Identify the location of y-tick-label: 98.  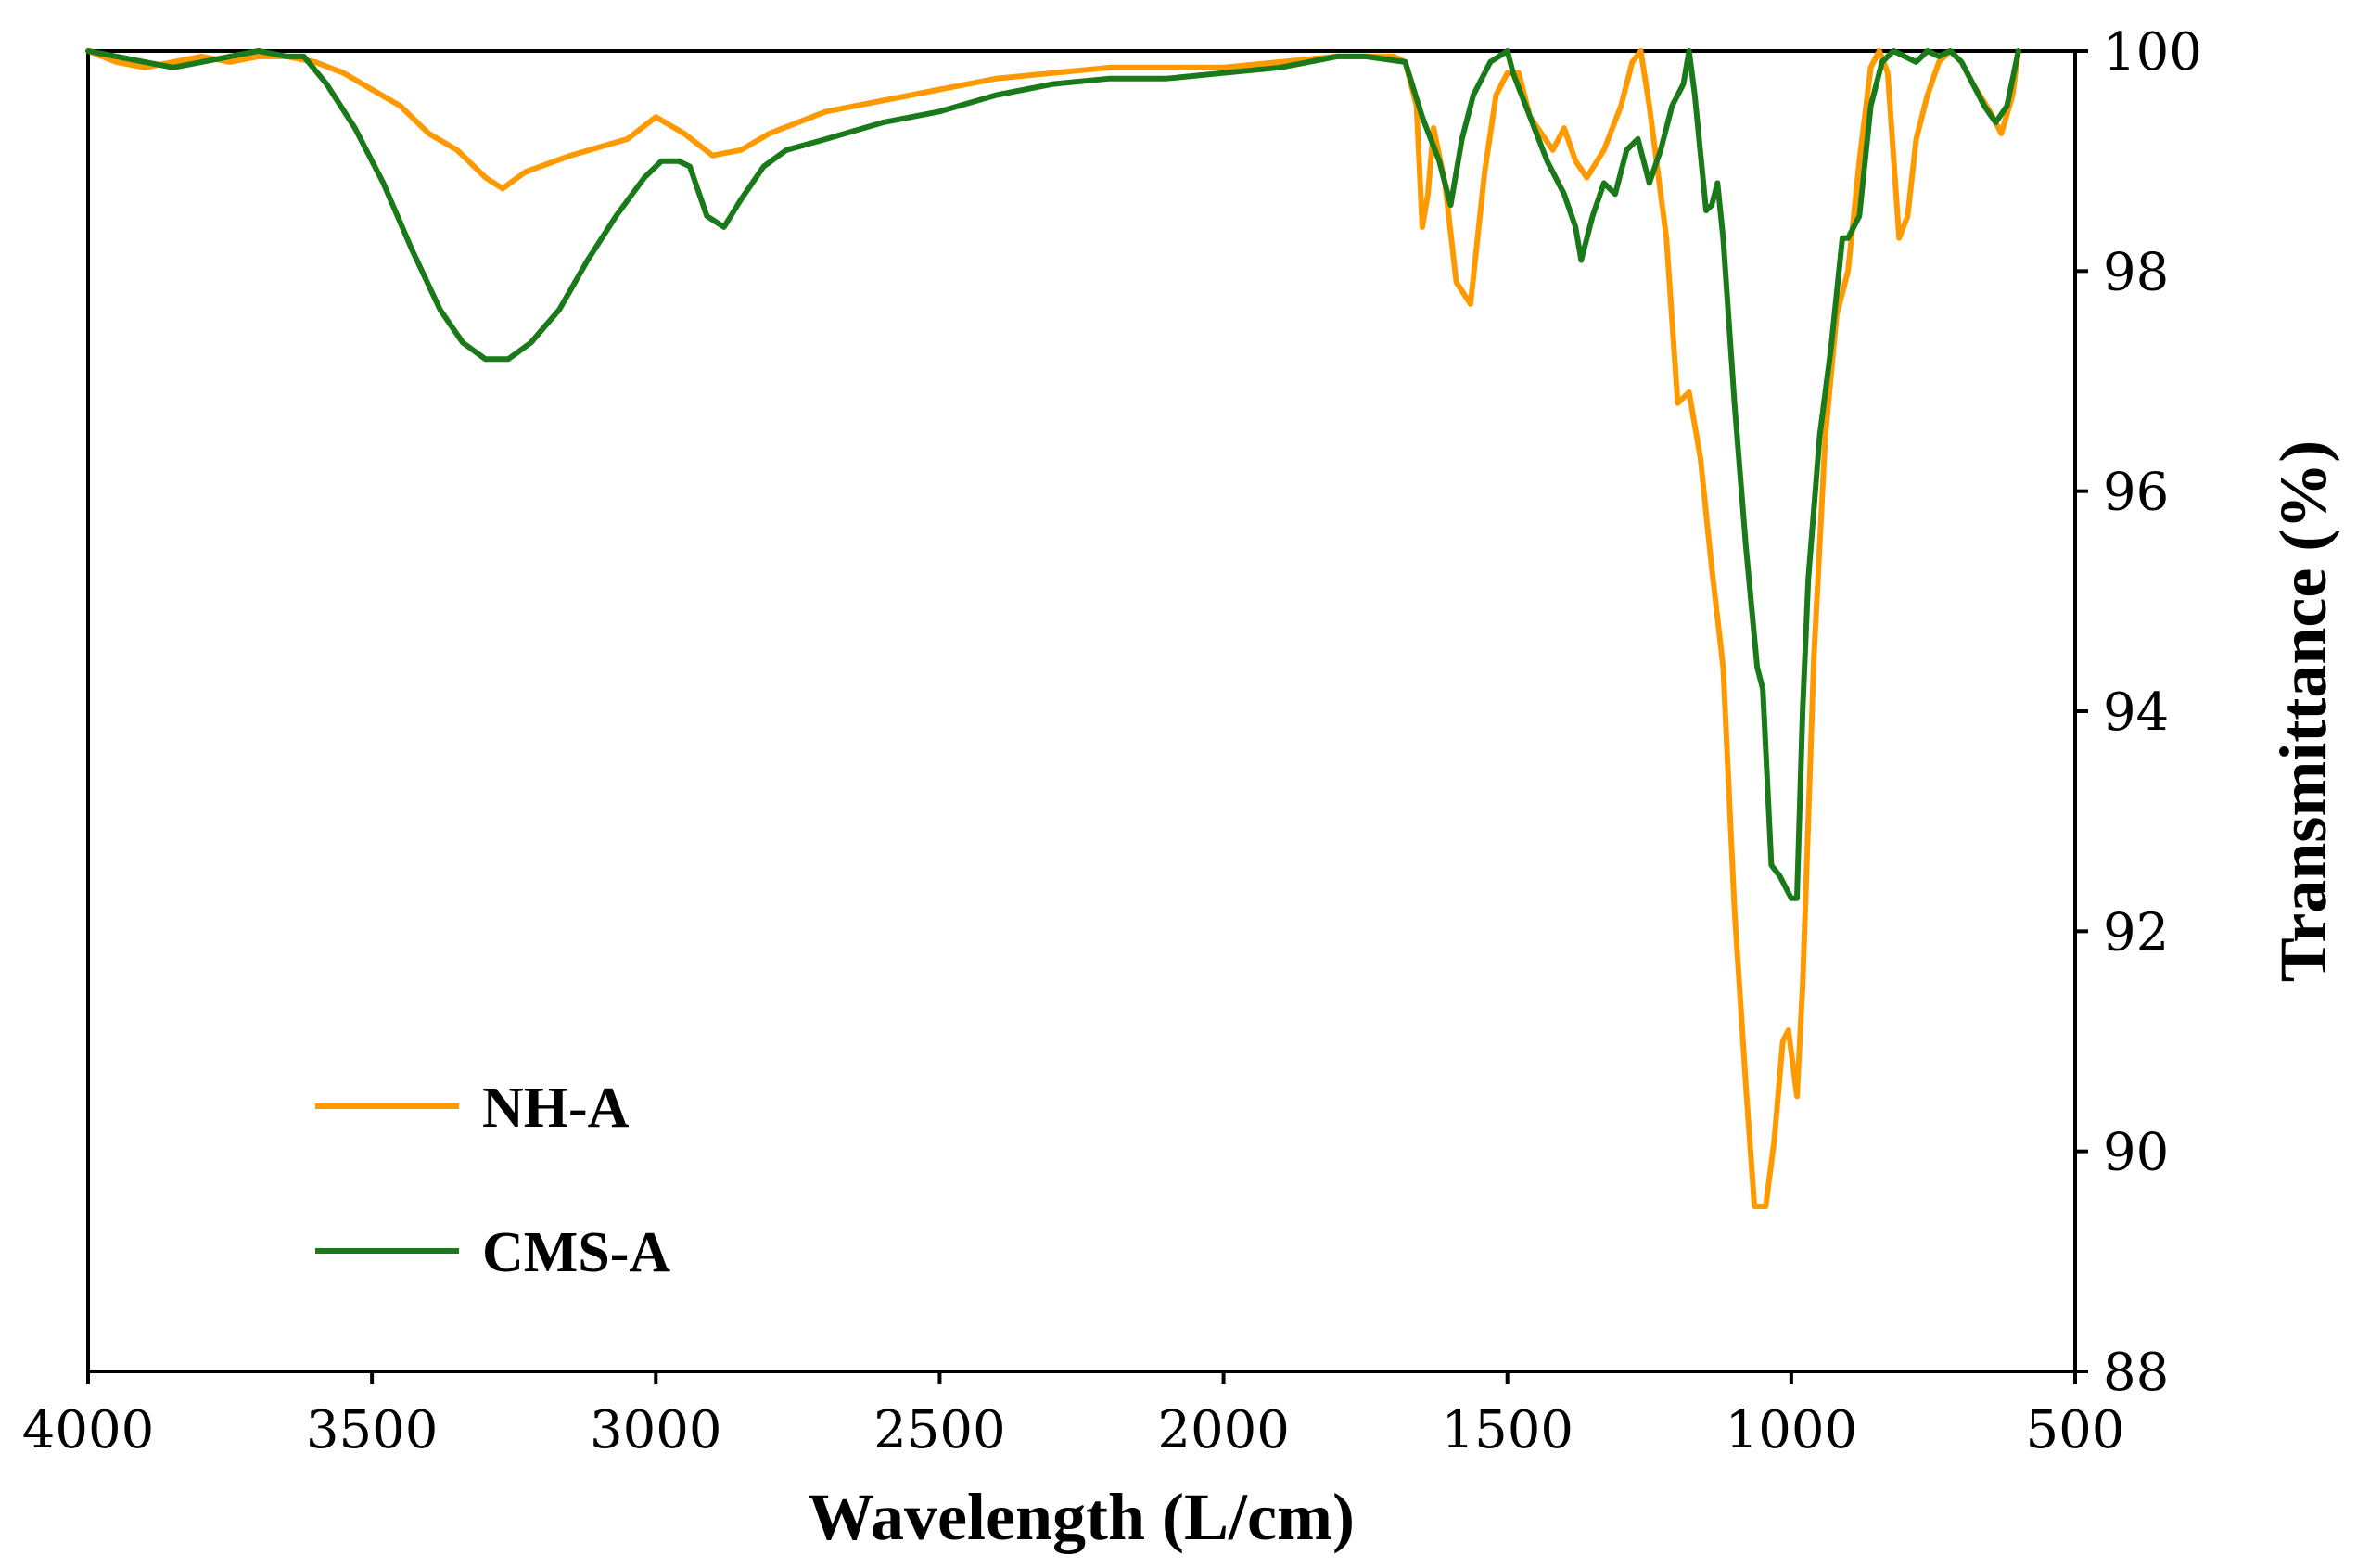
(2136, 272).